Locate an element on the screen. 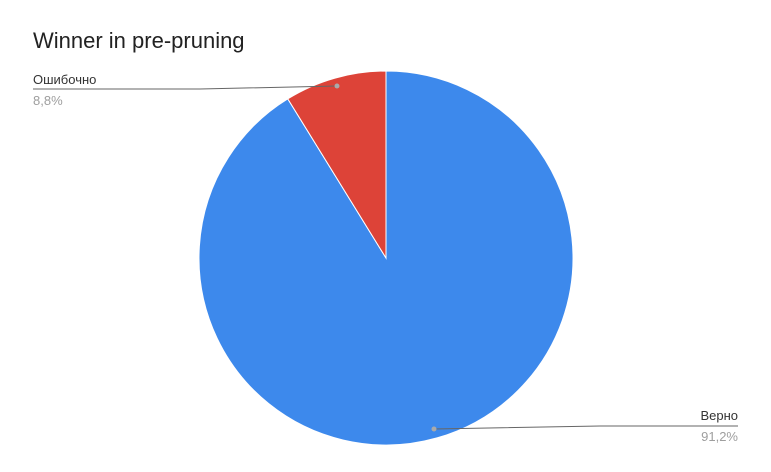  chart-title: Winner in pre-pruning is located at coordinates (139, 40).